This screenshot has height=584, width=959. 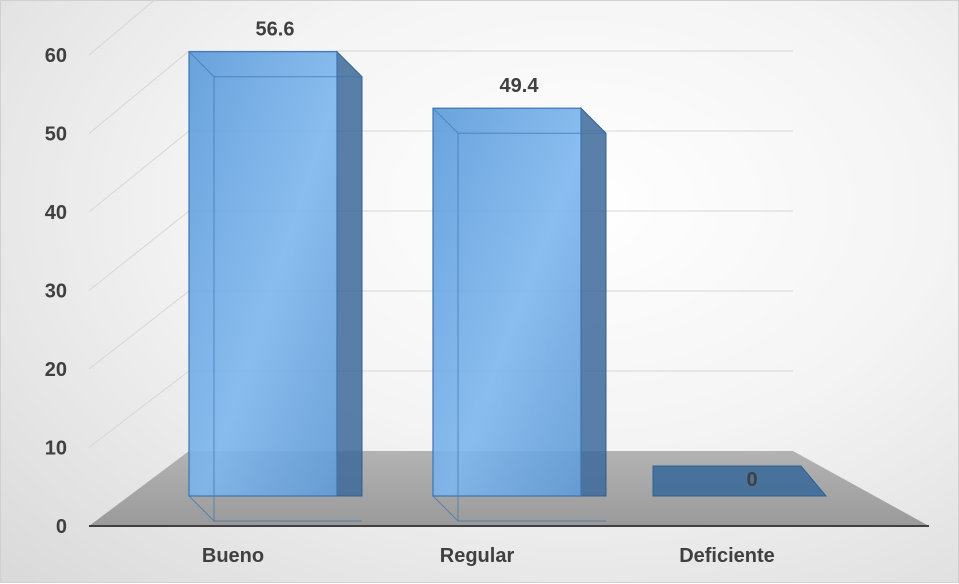 I want to click on bar-flat-face, so click(x=740, y=481).